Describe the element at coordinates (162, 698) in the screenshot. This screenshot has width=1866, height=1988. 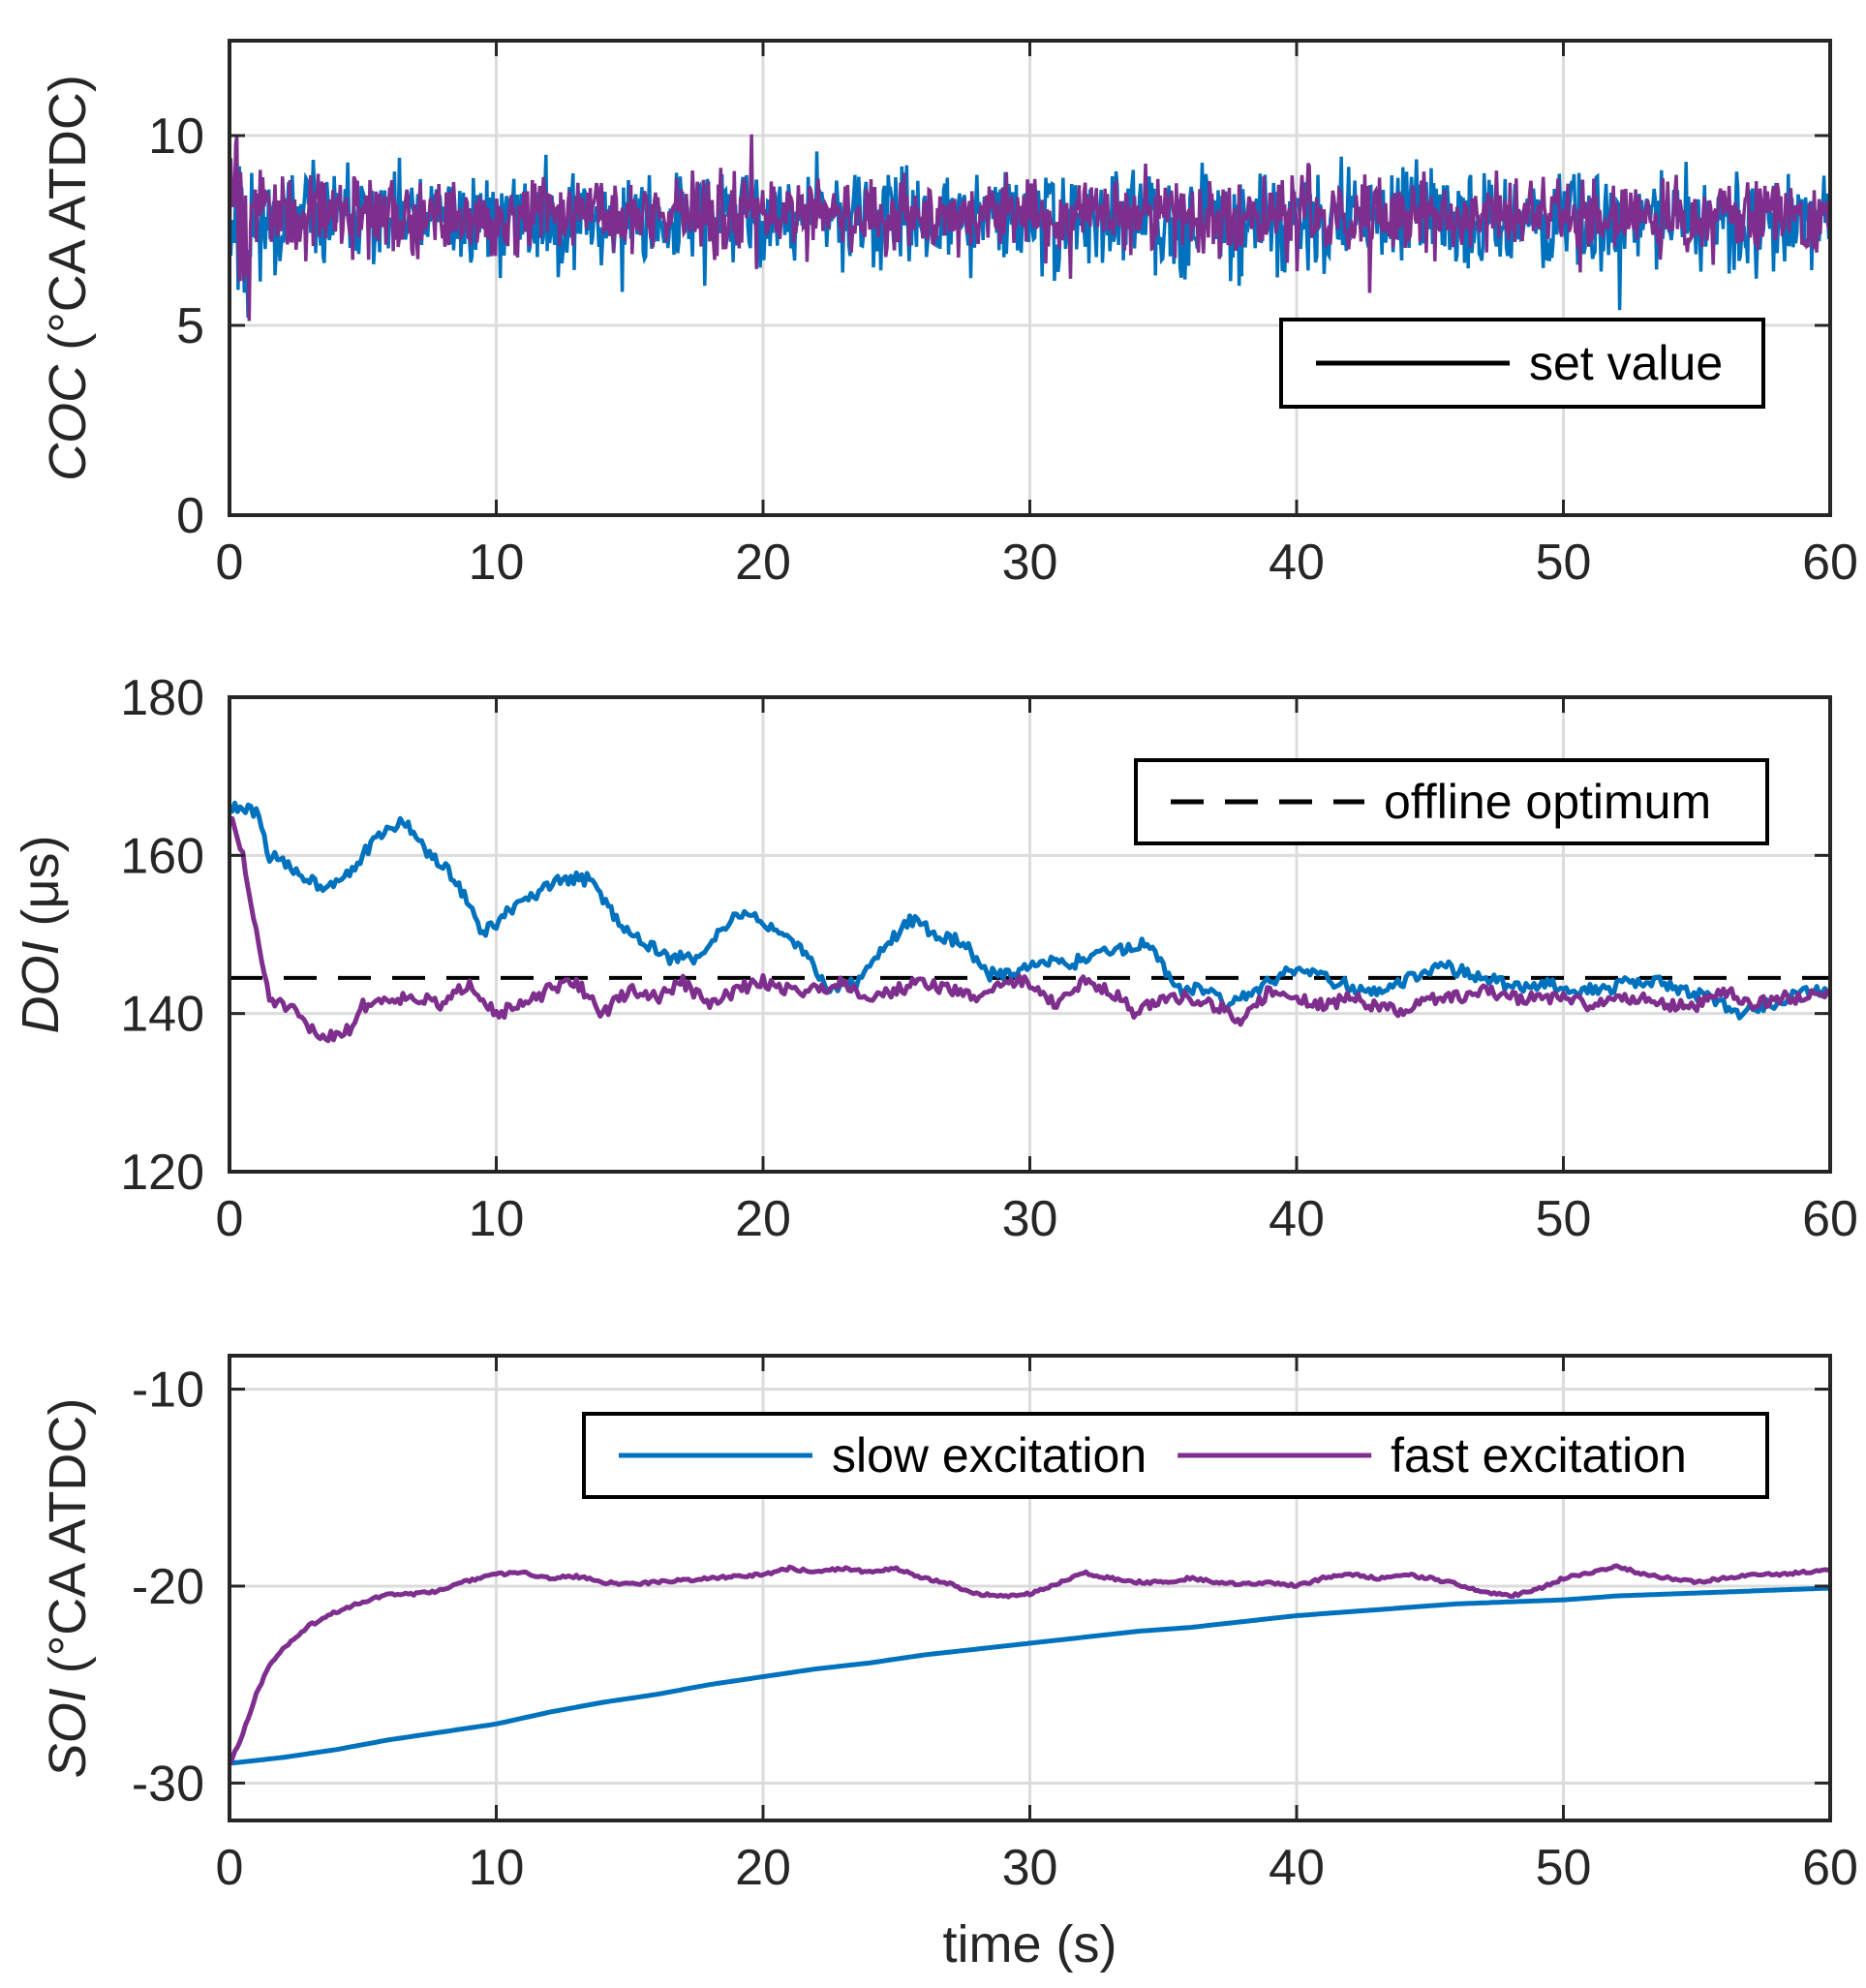
I see `y-tick-label: 180` at that location.